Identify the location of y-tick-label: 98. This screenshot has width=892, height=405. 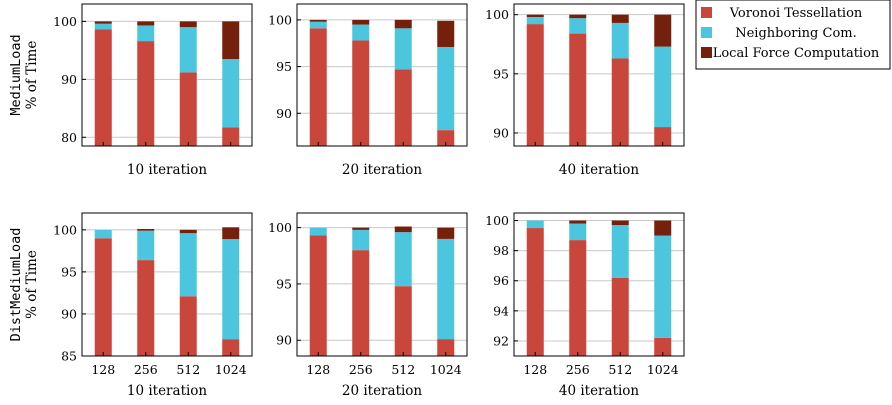
(501, 250).